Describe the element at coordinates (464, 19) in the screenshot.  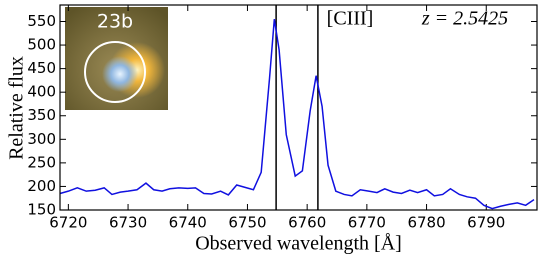
I see `annotation: z = 2.5425` at that location.